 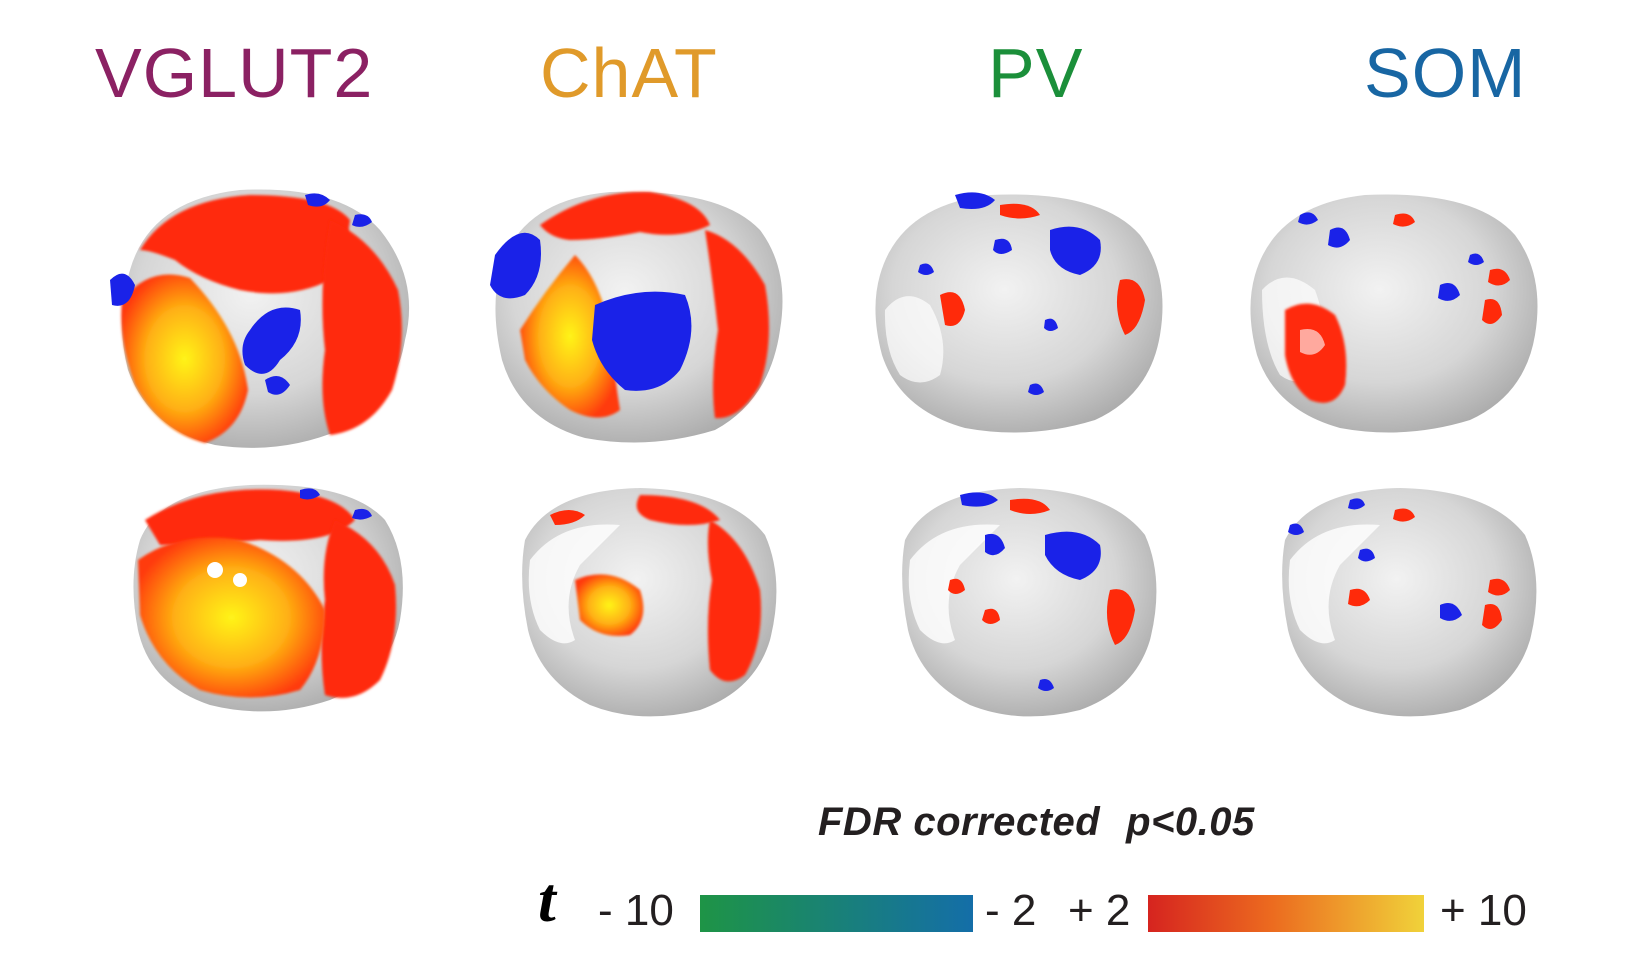 What do you see at coordinates (836, 913) in the screenshot?
I see `negative-colorbar` at bounding box center [836, 913].